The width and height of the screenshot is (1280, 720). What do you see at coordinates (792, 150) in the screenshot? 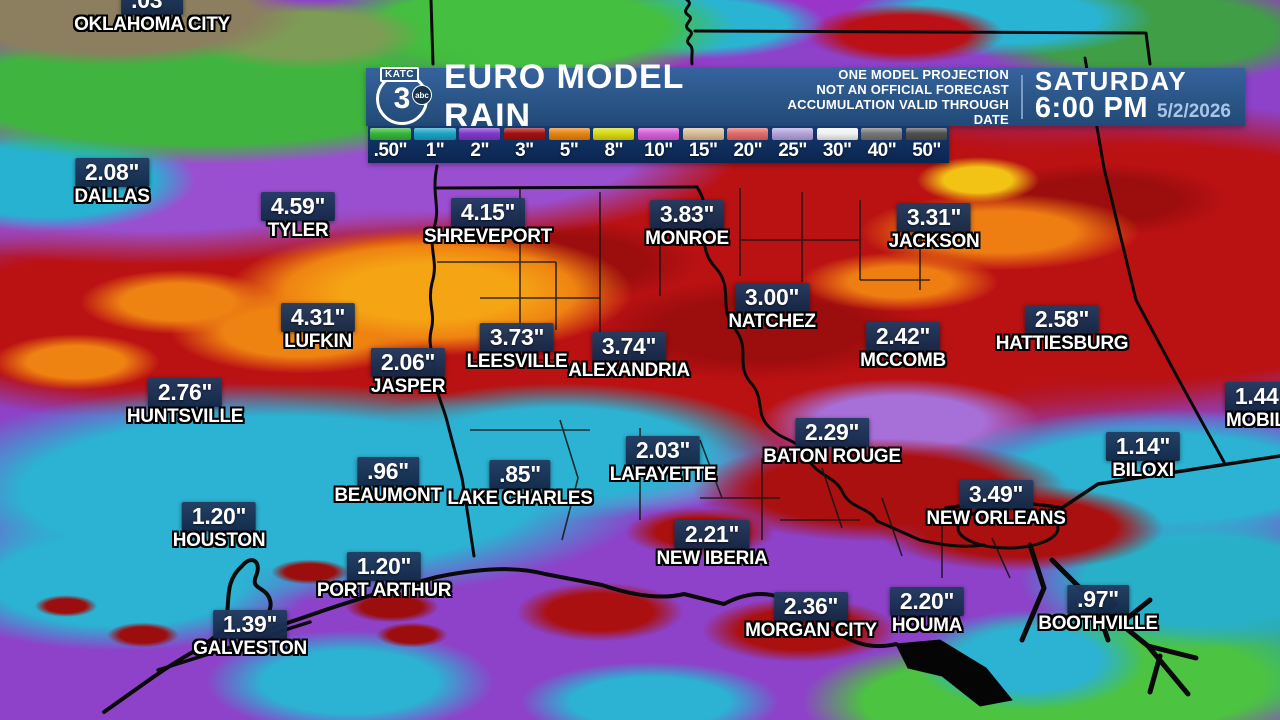
I see `legend-label: 25"` at bounding box center [792, 150].